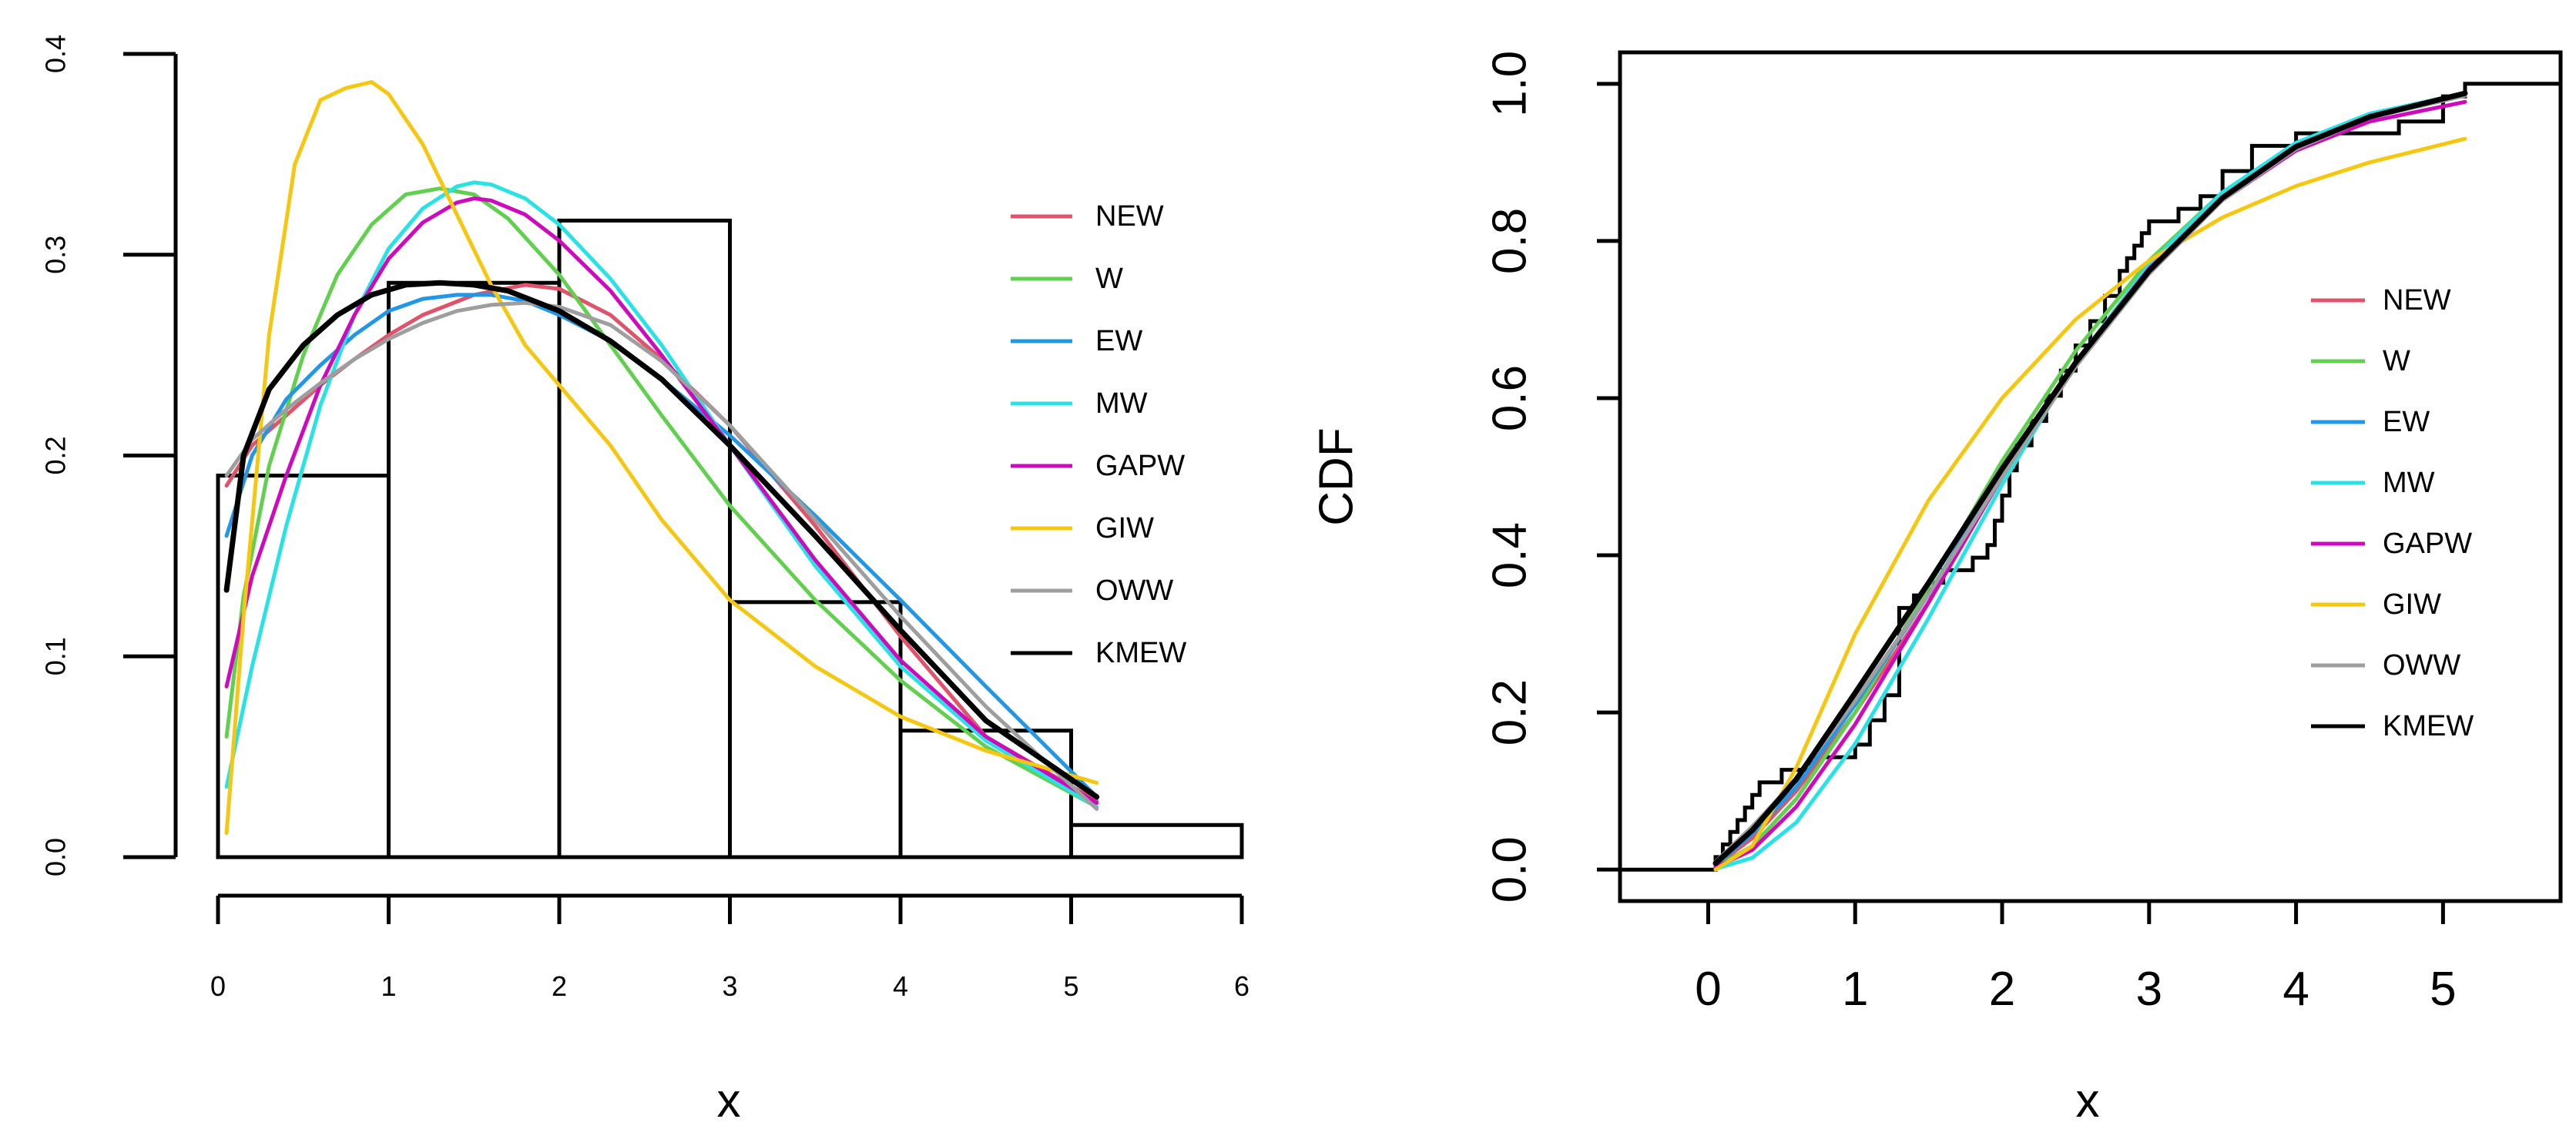 The image size is (2576, 1129). I want to click on x-tick-label: 6, so click(1241, 986).